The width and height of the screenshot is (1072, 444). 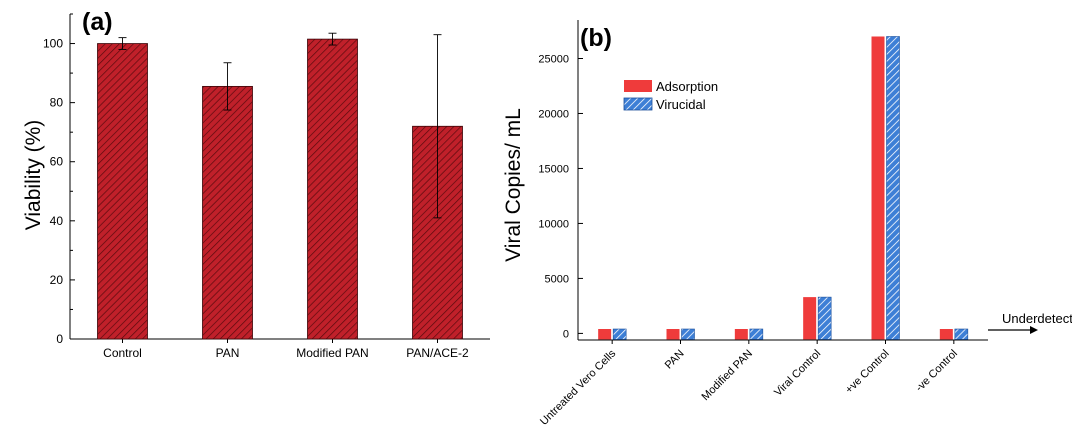 What do you see at coordinates (824, 318) in the screenshot?
I see `bar-virucidal-viral-control` at bounding box center [824, 318].